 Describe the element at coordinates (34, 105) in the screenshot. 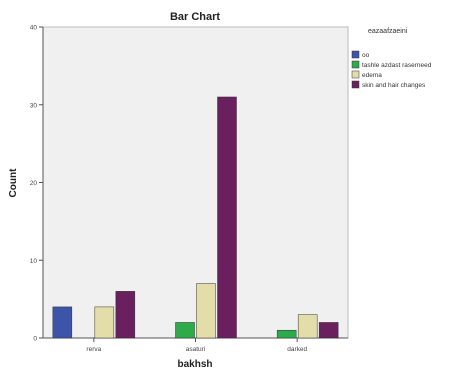

I see `y-tick-label: 30` at that location.